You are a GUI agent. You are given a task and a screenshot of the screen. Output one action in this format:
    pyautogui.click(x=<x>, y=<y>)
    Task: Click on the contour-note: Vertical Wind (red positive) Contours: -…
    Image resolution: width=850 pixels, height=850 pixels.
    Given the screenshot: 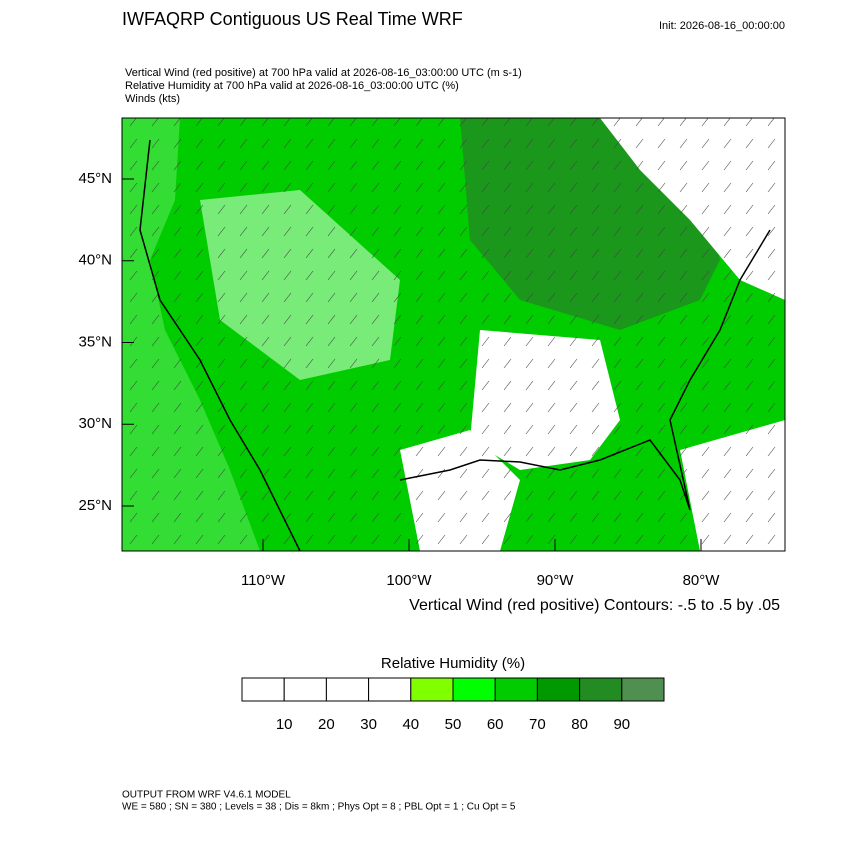 What is the action you would take?
    pyautogui.click(x=594, y=605)
    